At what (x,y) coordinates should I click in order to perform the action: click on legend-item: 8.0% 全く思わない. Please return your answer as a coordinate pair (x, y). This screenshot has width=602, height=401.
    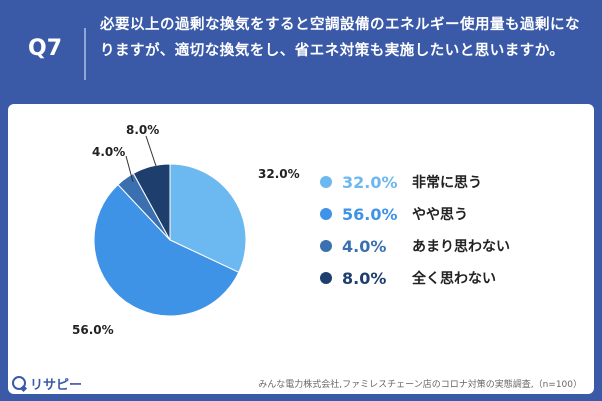
    Looking at the image, I should click on (415, 278).